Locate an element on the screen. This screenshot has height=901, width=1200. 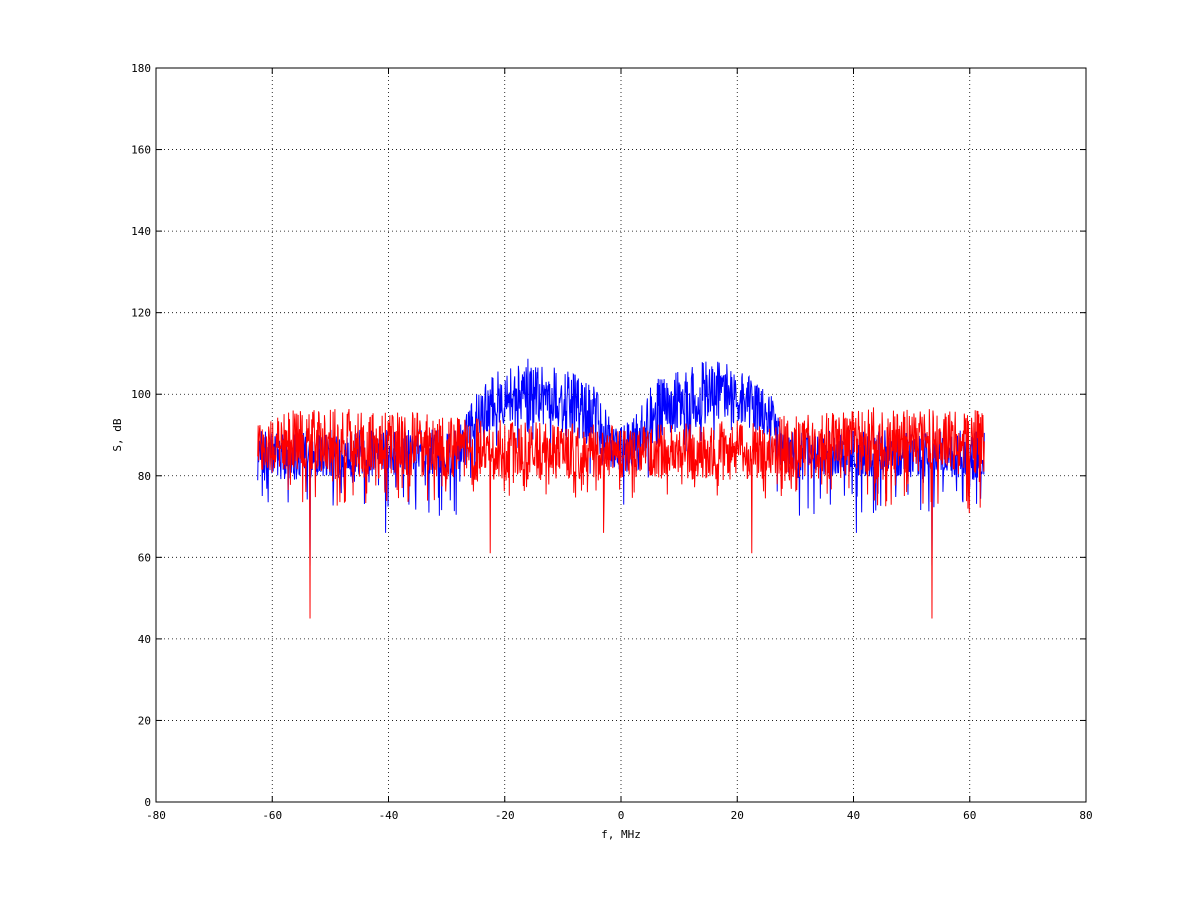
x-tick-label: 80 is located at coordinates (1085, 815).